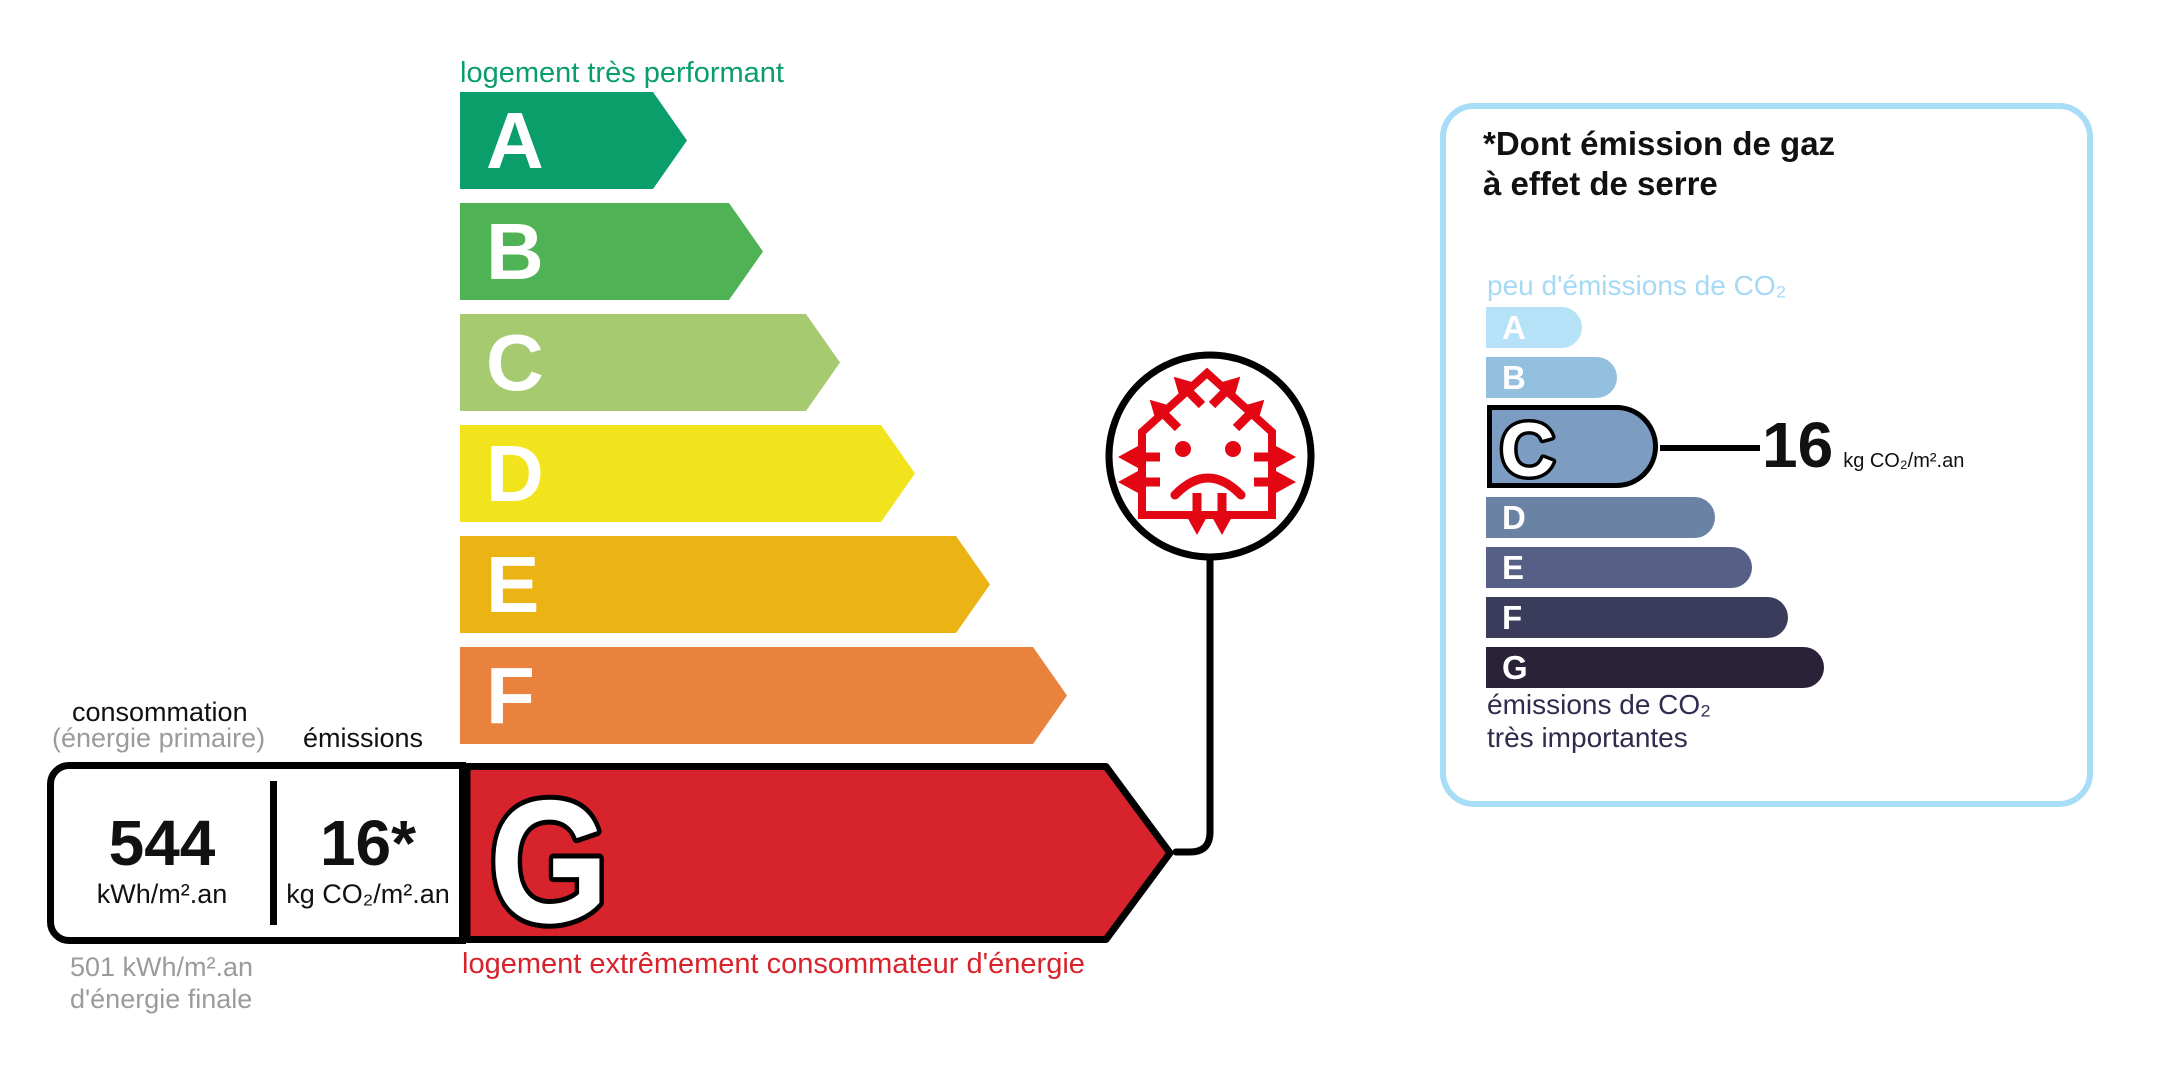  Describe the element at coordinates (1512, 617) in the screenshot. I see `co2-class-letter: F` at that location.